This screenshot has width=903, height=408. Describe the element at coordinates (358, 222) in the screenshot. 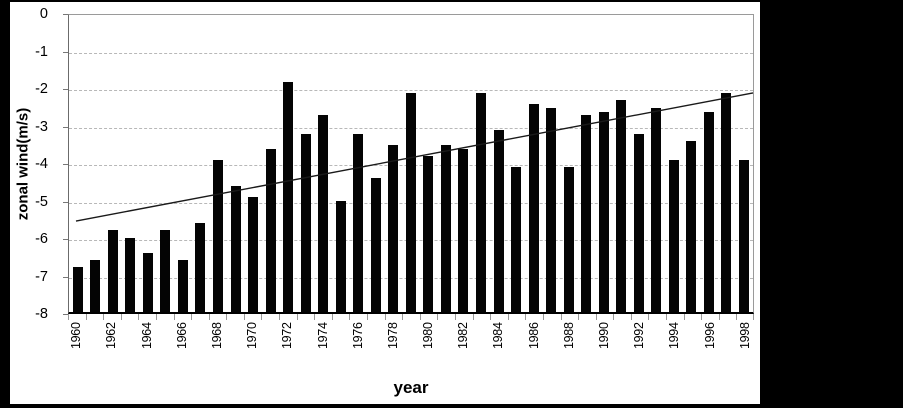

I see `bar-1976` at that location.